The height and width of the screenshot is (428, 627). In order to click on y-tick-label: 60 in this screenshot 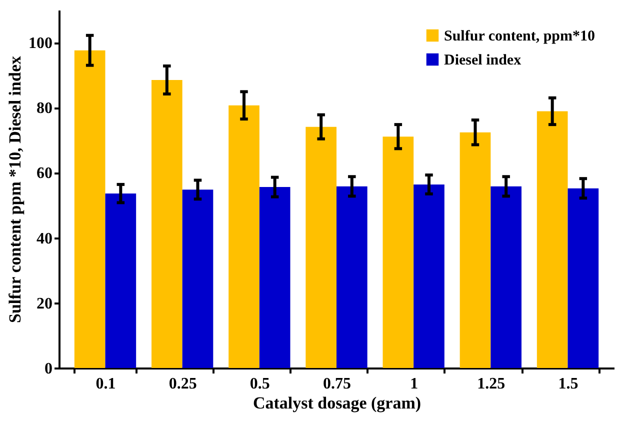, I will do `click(44, 173)`.